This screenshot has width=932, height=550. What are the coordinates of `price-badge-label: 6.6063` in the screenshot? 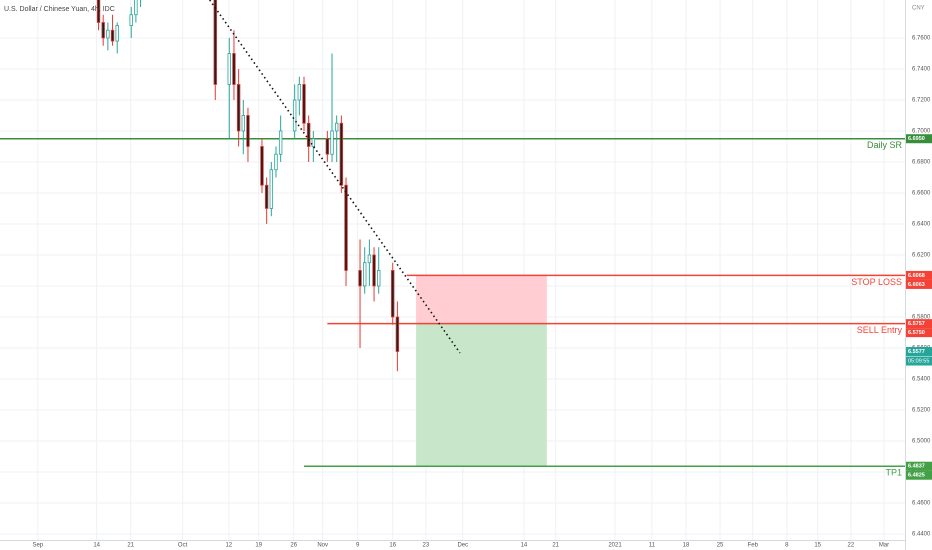 It's located at (916, 285).